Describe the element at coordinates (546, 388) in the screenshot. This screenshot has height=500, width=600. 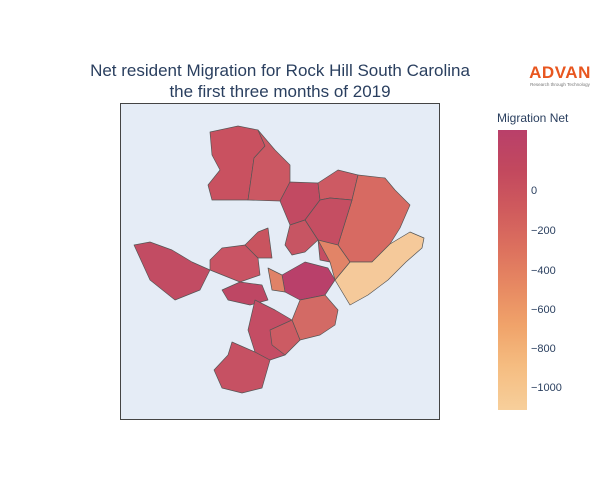
I see `colorbar-tick: −1000` at that location.